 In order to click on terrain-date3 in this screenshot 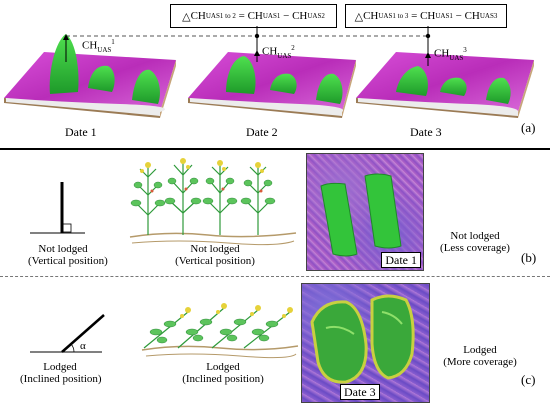, I will do `click(445, 85)`.